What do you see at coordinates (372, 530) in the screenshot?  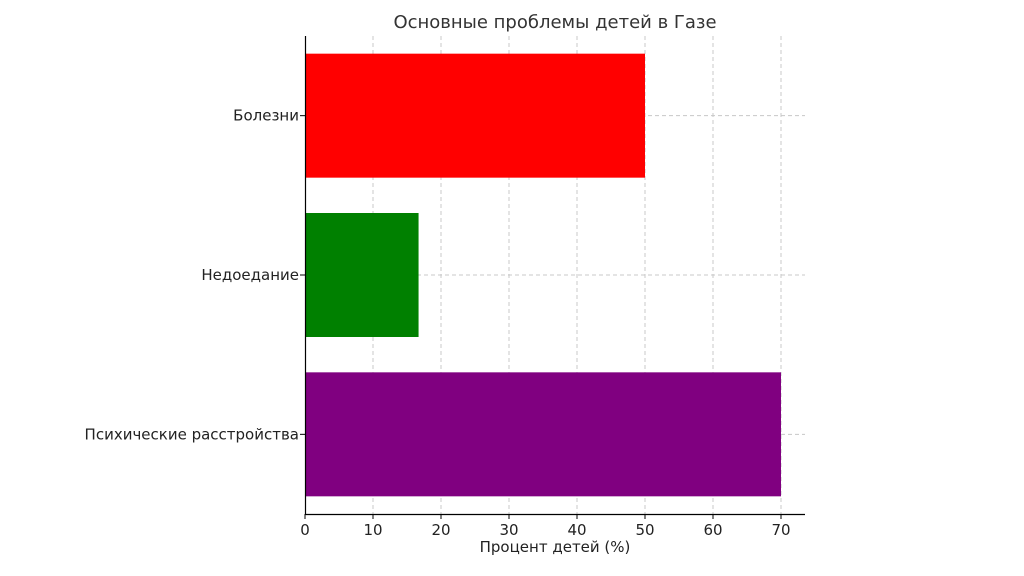 I see `x-tick-label: 10` at bounding box center [372, 530].